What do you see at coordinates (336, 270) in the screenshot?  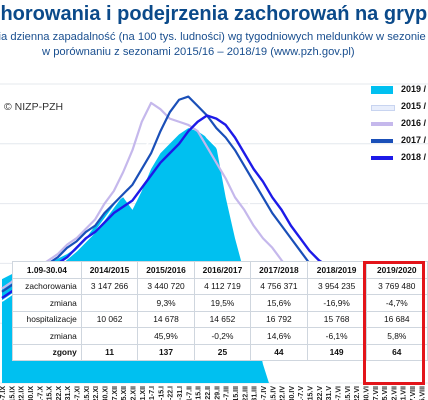 I see `table-header-cell: 2018/2019` at bounding box center [336, 270].